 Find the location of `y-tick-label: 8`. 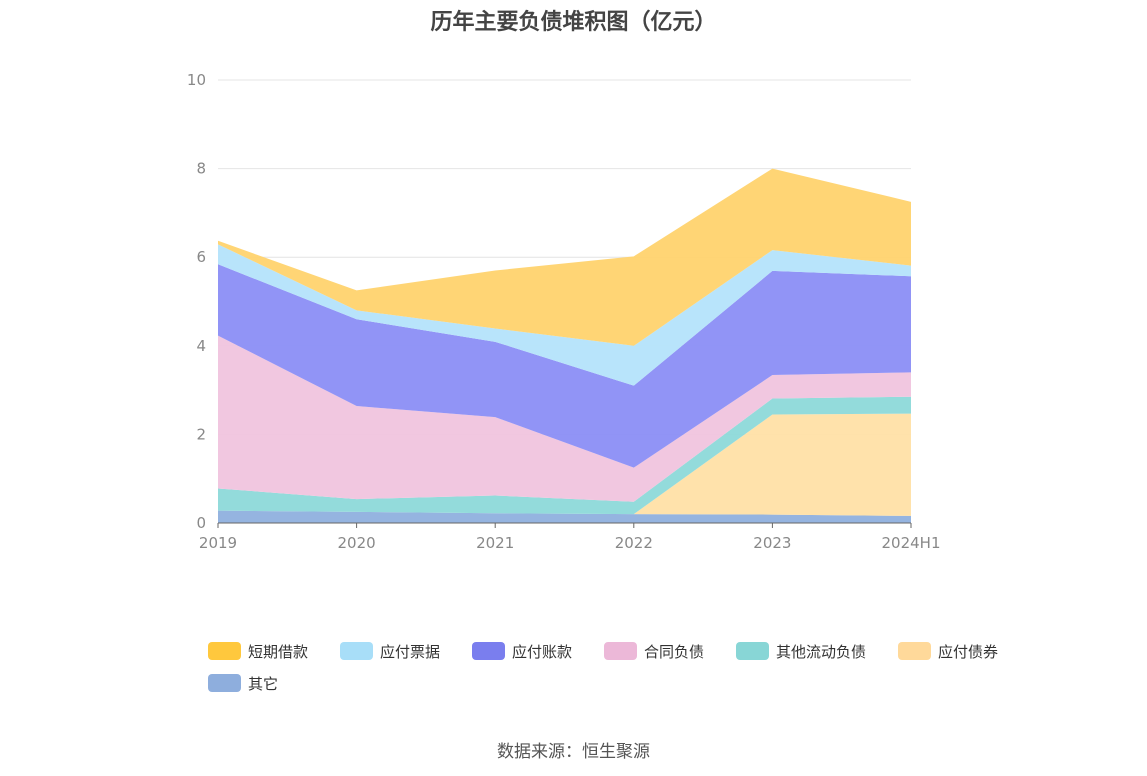

y-tick-label: 8 is located at coordinates (201, 169).